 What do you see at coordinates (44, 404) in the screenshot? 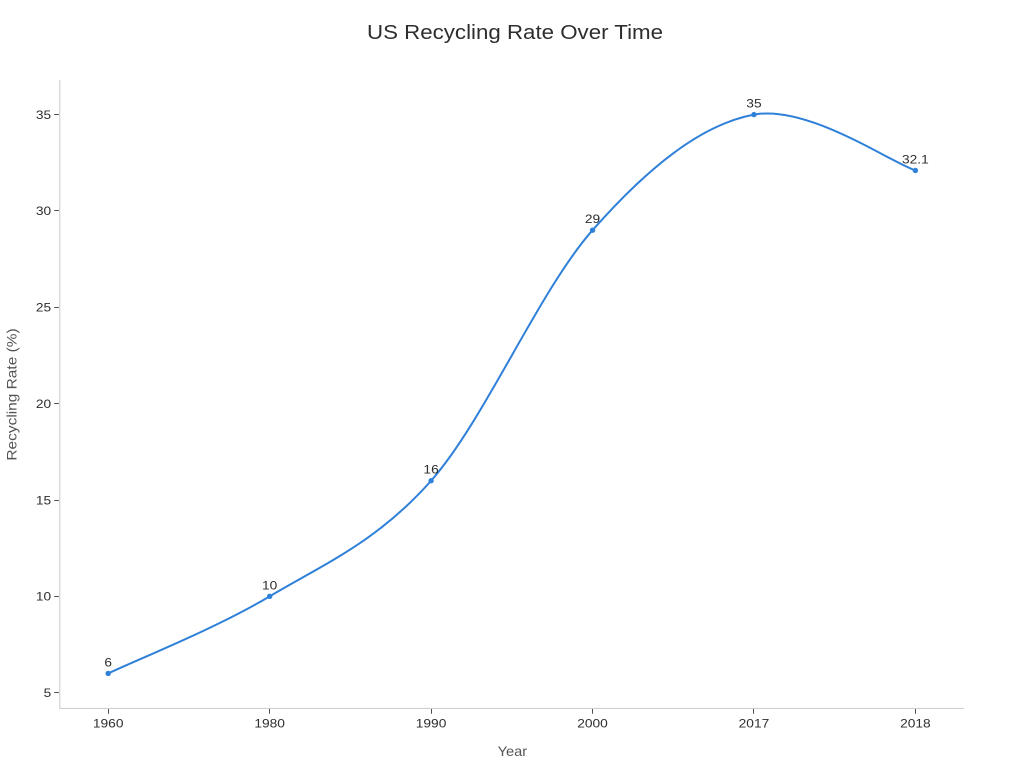
I see `svg-text: 20` at bounding box center [44, 404].